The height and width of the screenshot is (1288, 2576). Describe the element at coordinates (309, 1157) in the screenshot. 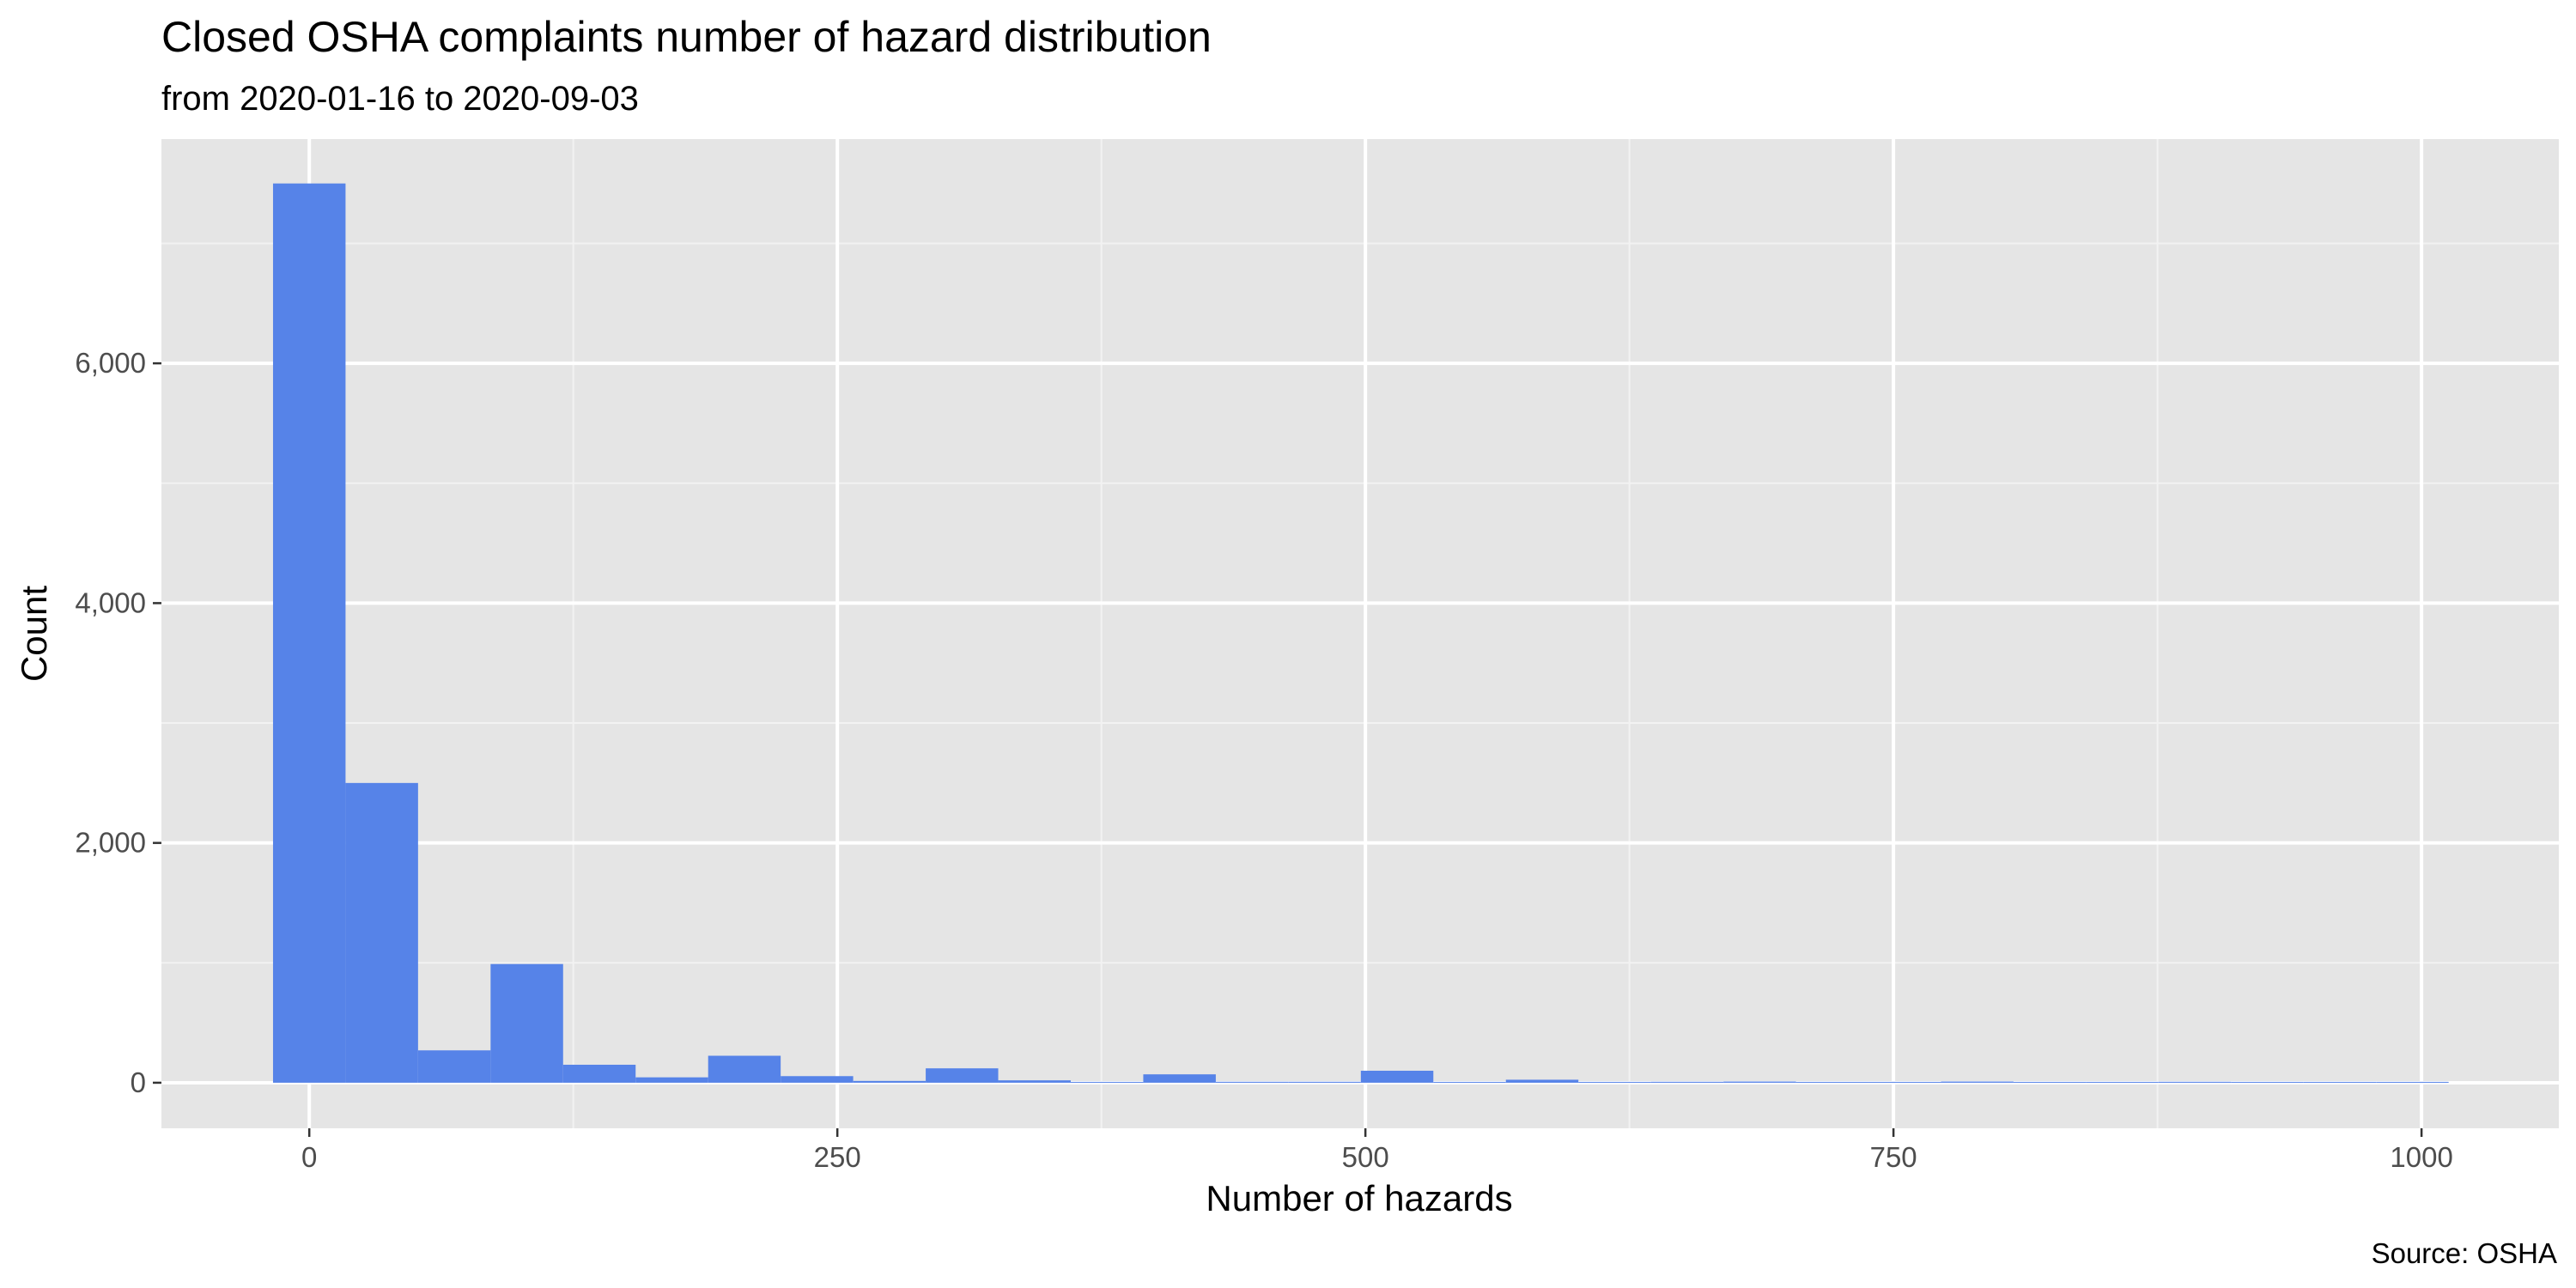

I see `x-tick-label: 0` at that location.